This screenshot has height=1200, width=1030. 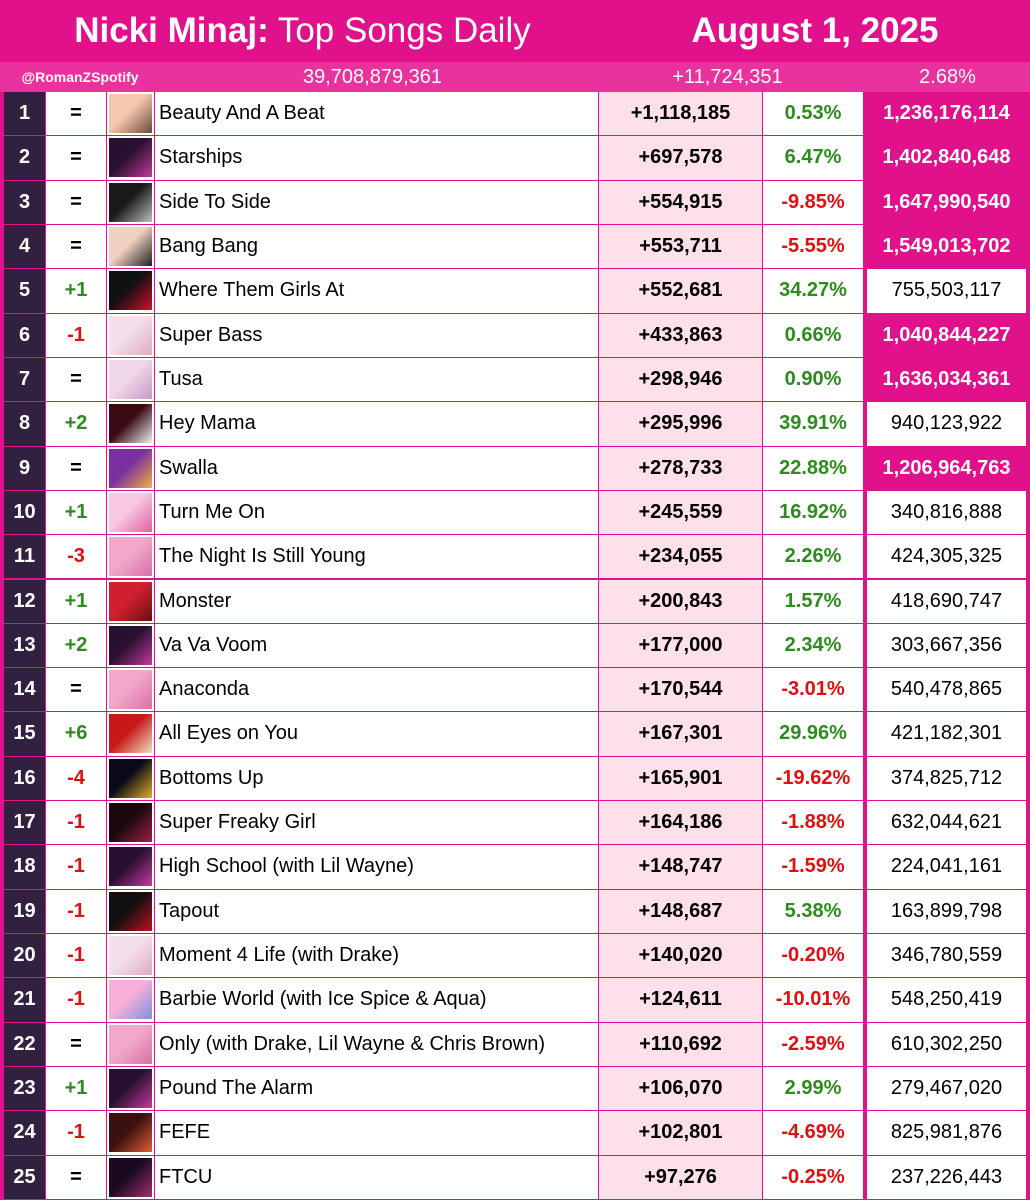 What do you see at coordinates (813, 114) in the screenshot?
I see `daily-change-cell: 0.53%` at bounding box center [813, 114].